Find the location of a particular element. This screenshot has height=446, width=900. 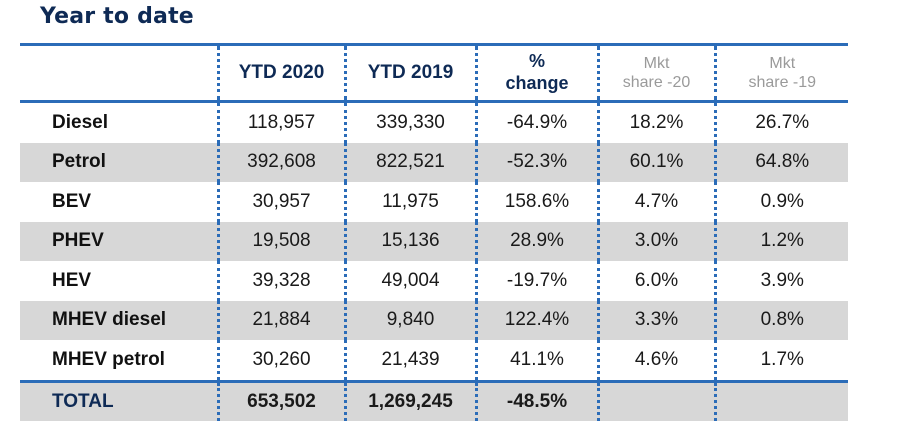

table-row: BEV 30,957 11,975 158.6% 4.7% 0.9% is located at coordinates (434, 202).